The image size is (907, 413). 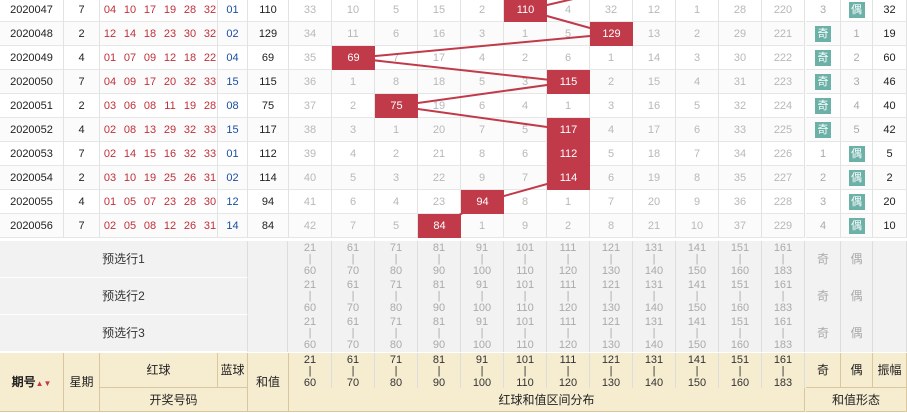 What do you see at coordinates (43, 383) in the screenshot?
I see `sort-icon: ▲▼` at bounding box center [43, 383].